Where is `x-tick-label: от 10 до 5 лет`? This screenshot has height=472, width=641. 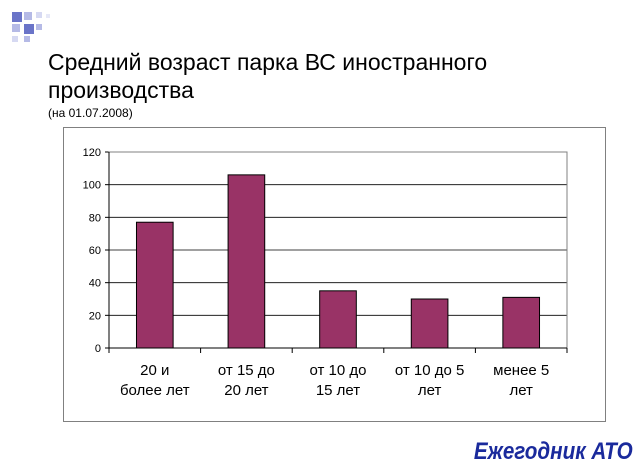 x-tick-label: от 10 до 5 лет is located at coordinates (430, 380).